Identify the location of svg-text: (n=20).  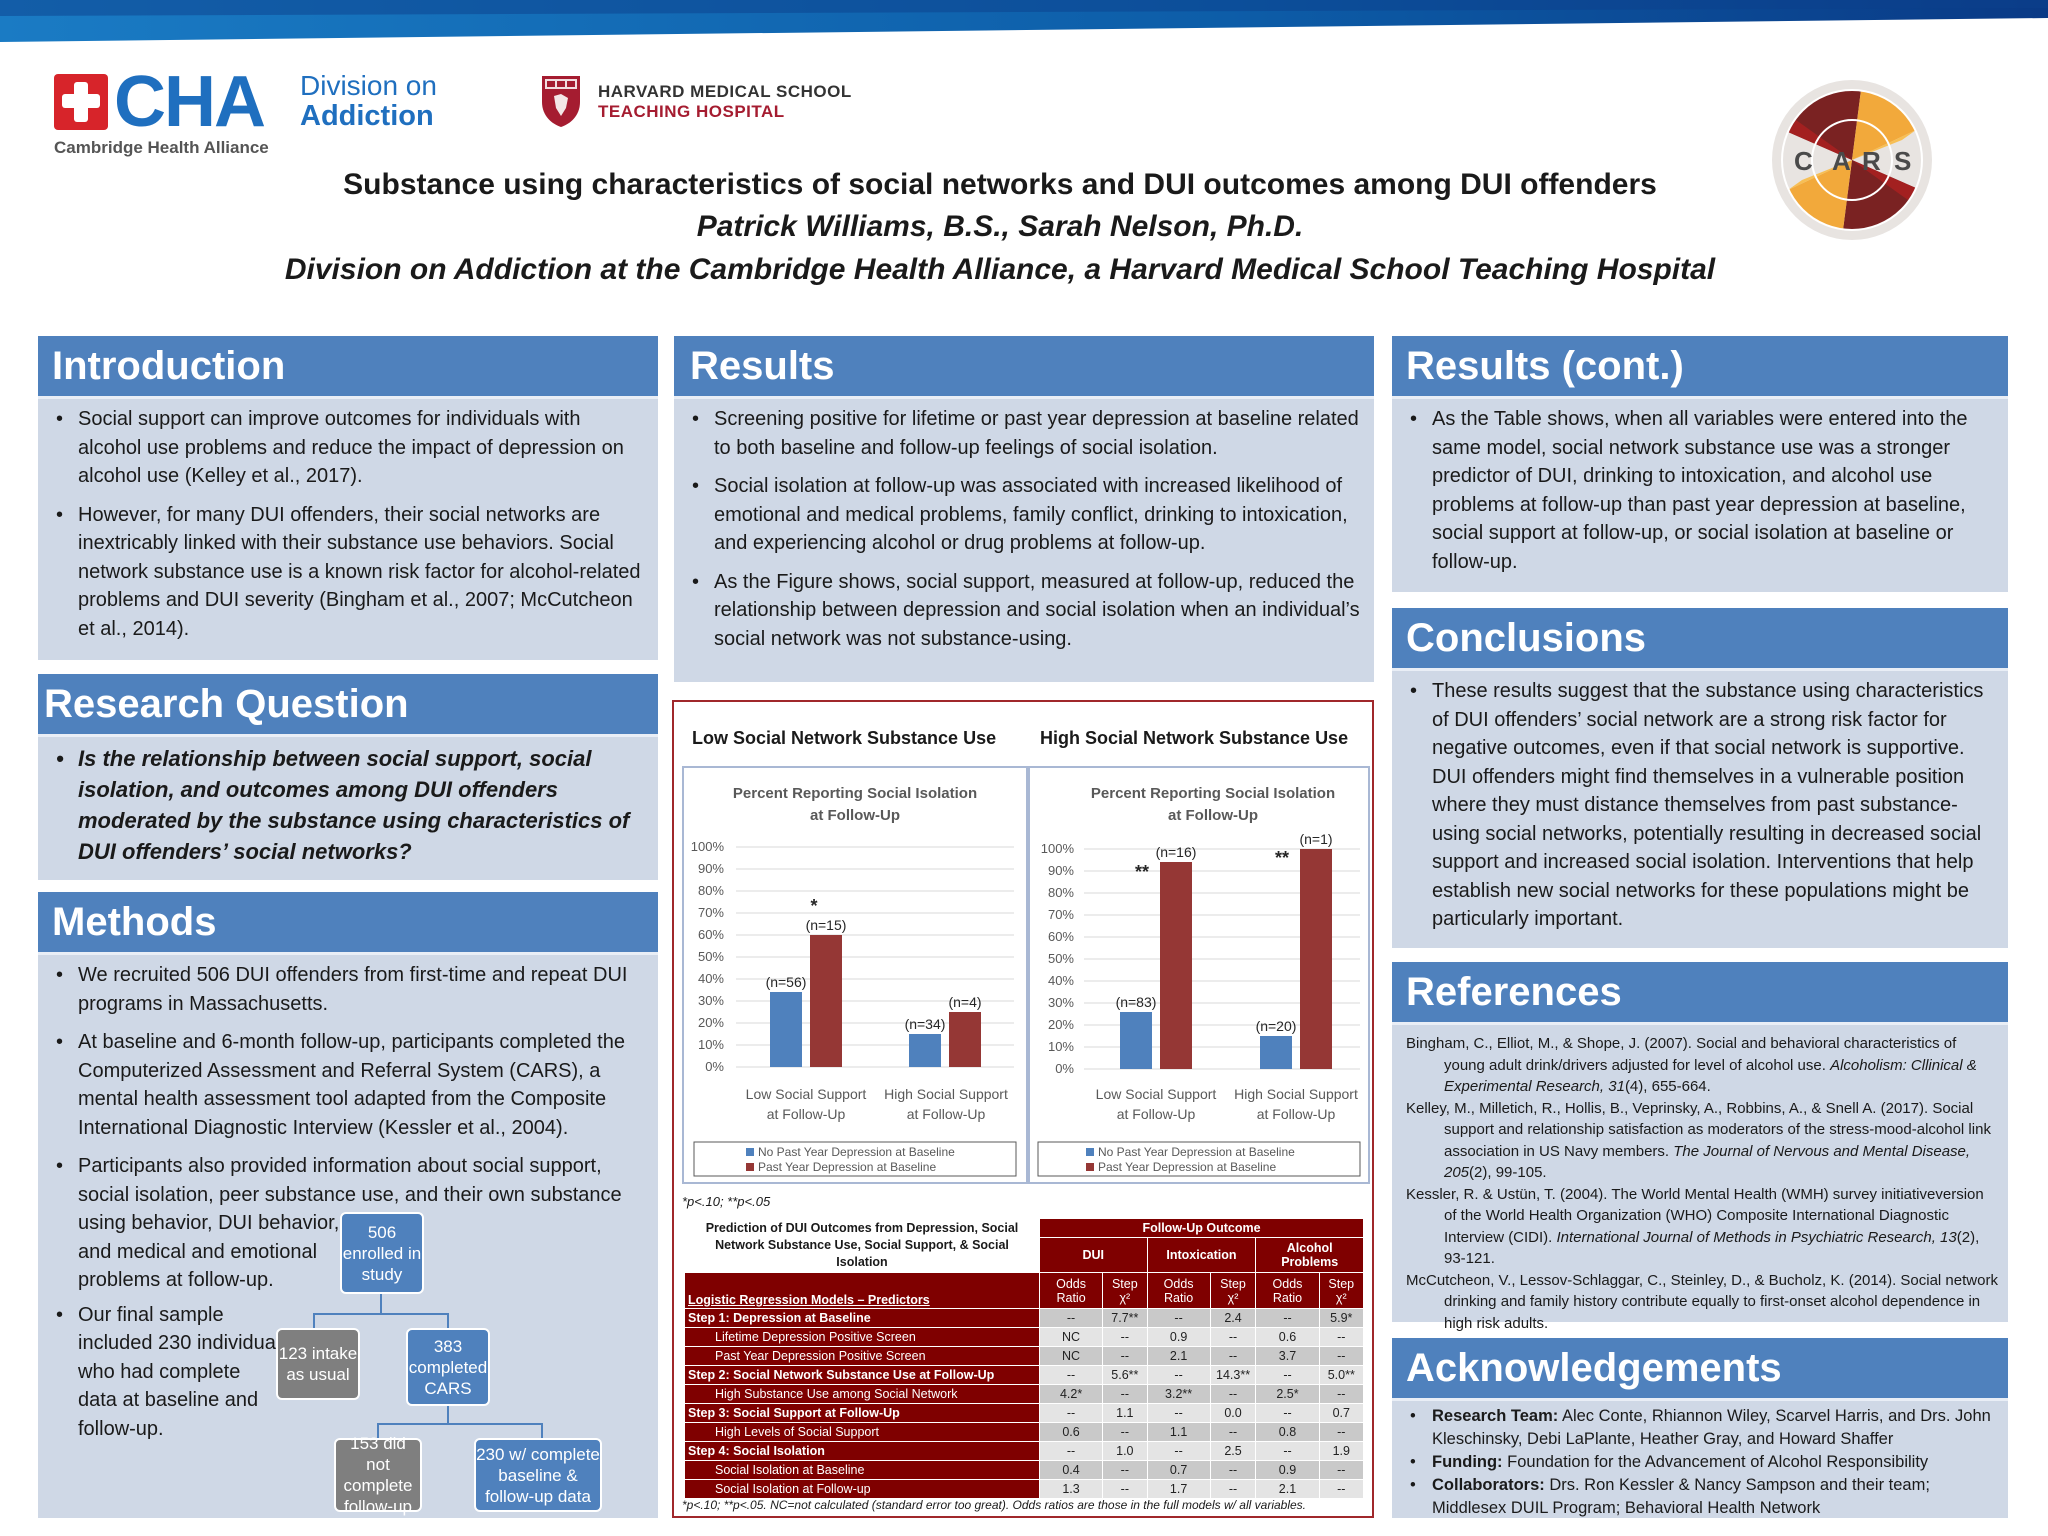
(1276, 1026).